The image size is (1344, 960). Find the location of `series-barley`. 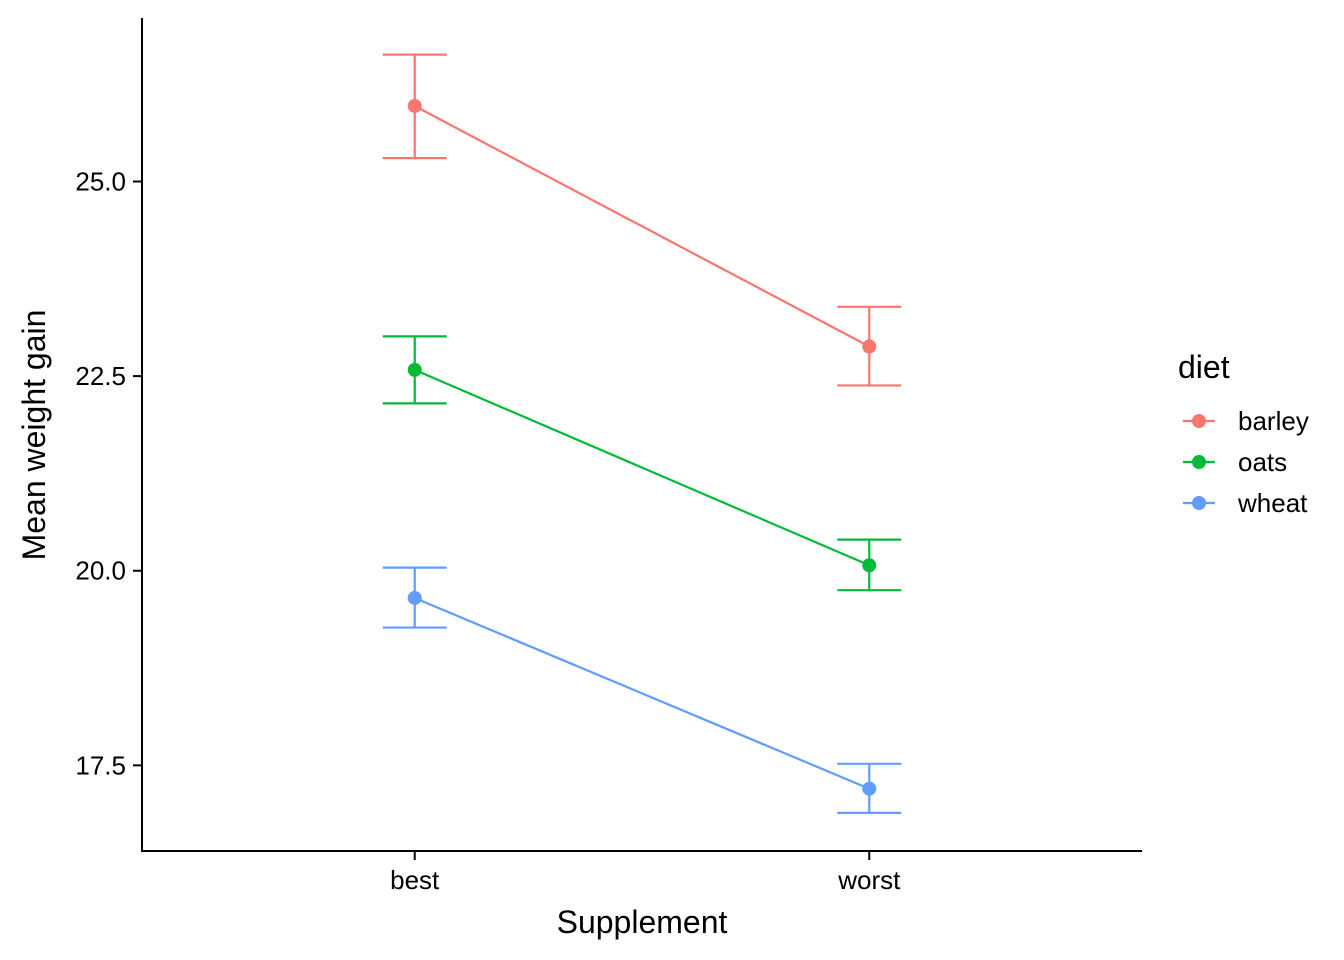

series-barley is located at coordinates (642, 220).